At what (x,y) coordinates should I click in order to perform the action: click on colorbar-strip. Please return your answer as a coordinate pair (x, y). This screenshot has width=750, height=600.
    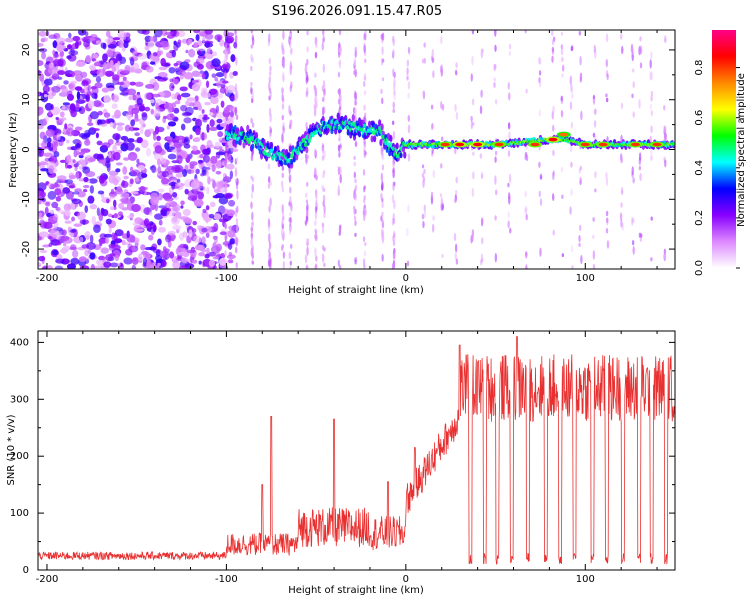
    Looking at the image, I should click on (724, 149).